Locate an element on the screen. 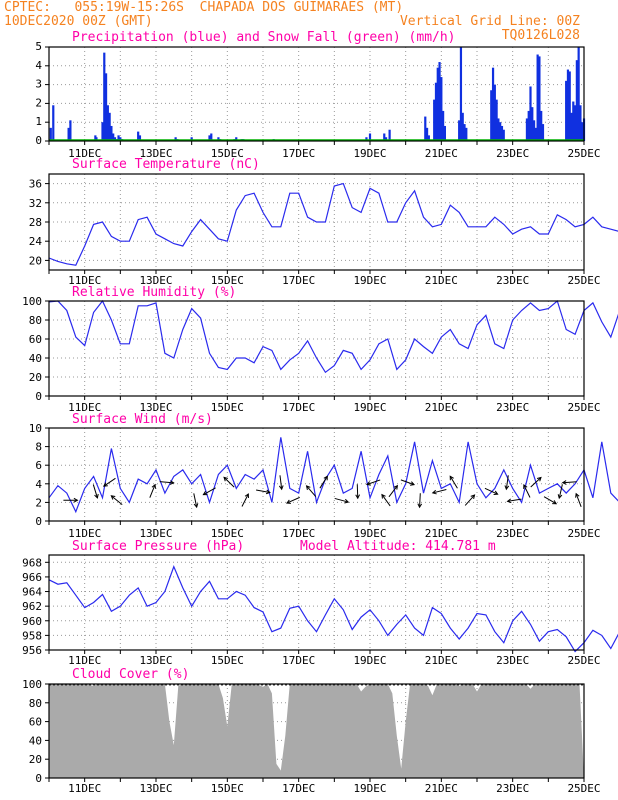  cloud-ytick-label: 100 is located at coordinates (32, 684).